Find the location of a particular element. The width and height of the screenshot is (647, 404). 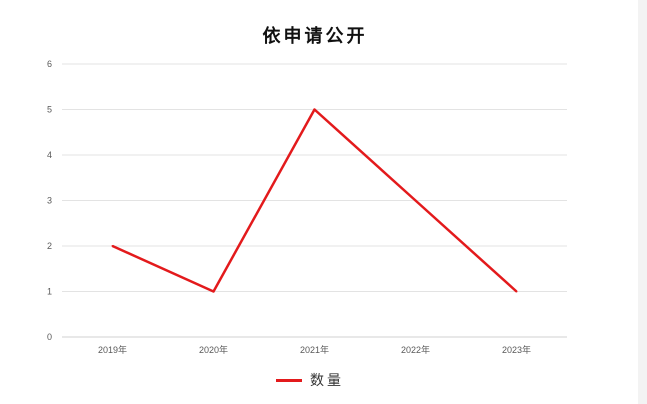

y-tick-label: 2 is located at coordinates (49, 246).